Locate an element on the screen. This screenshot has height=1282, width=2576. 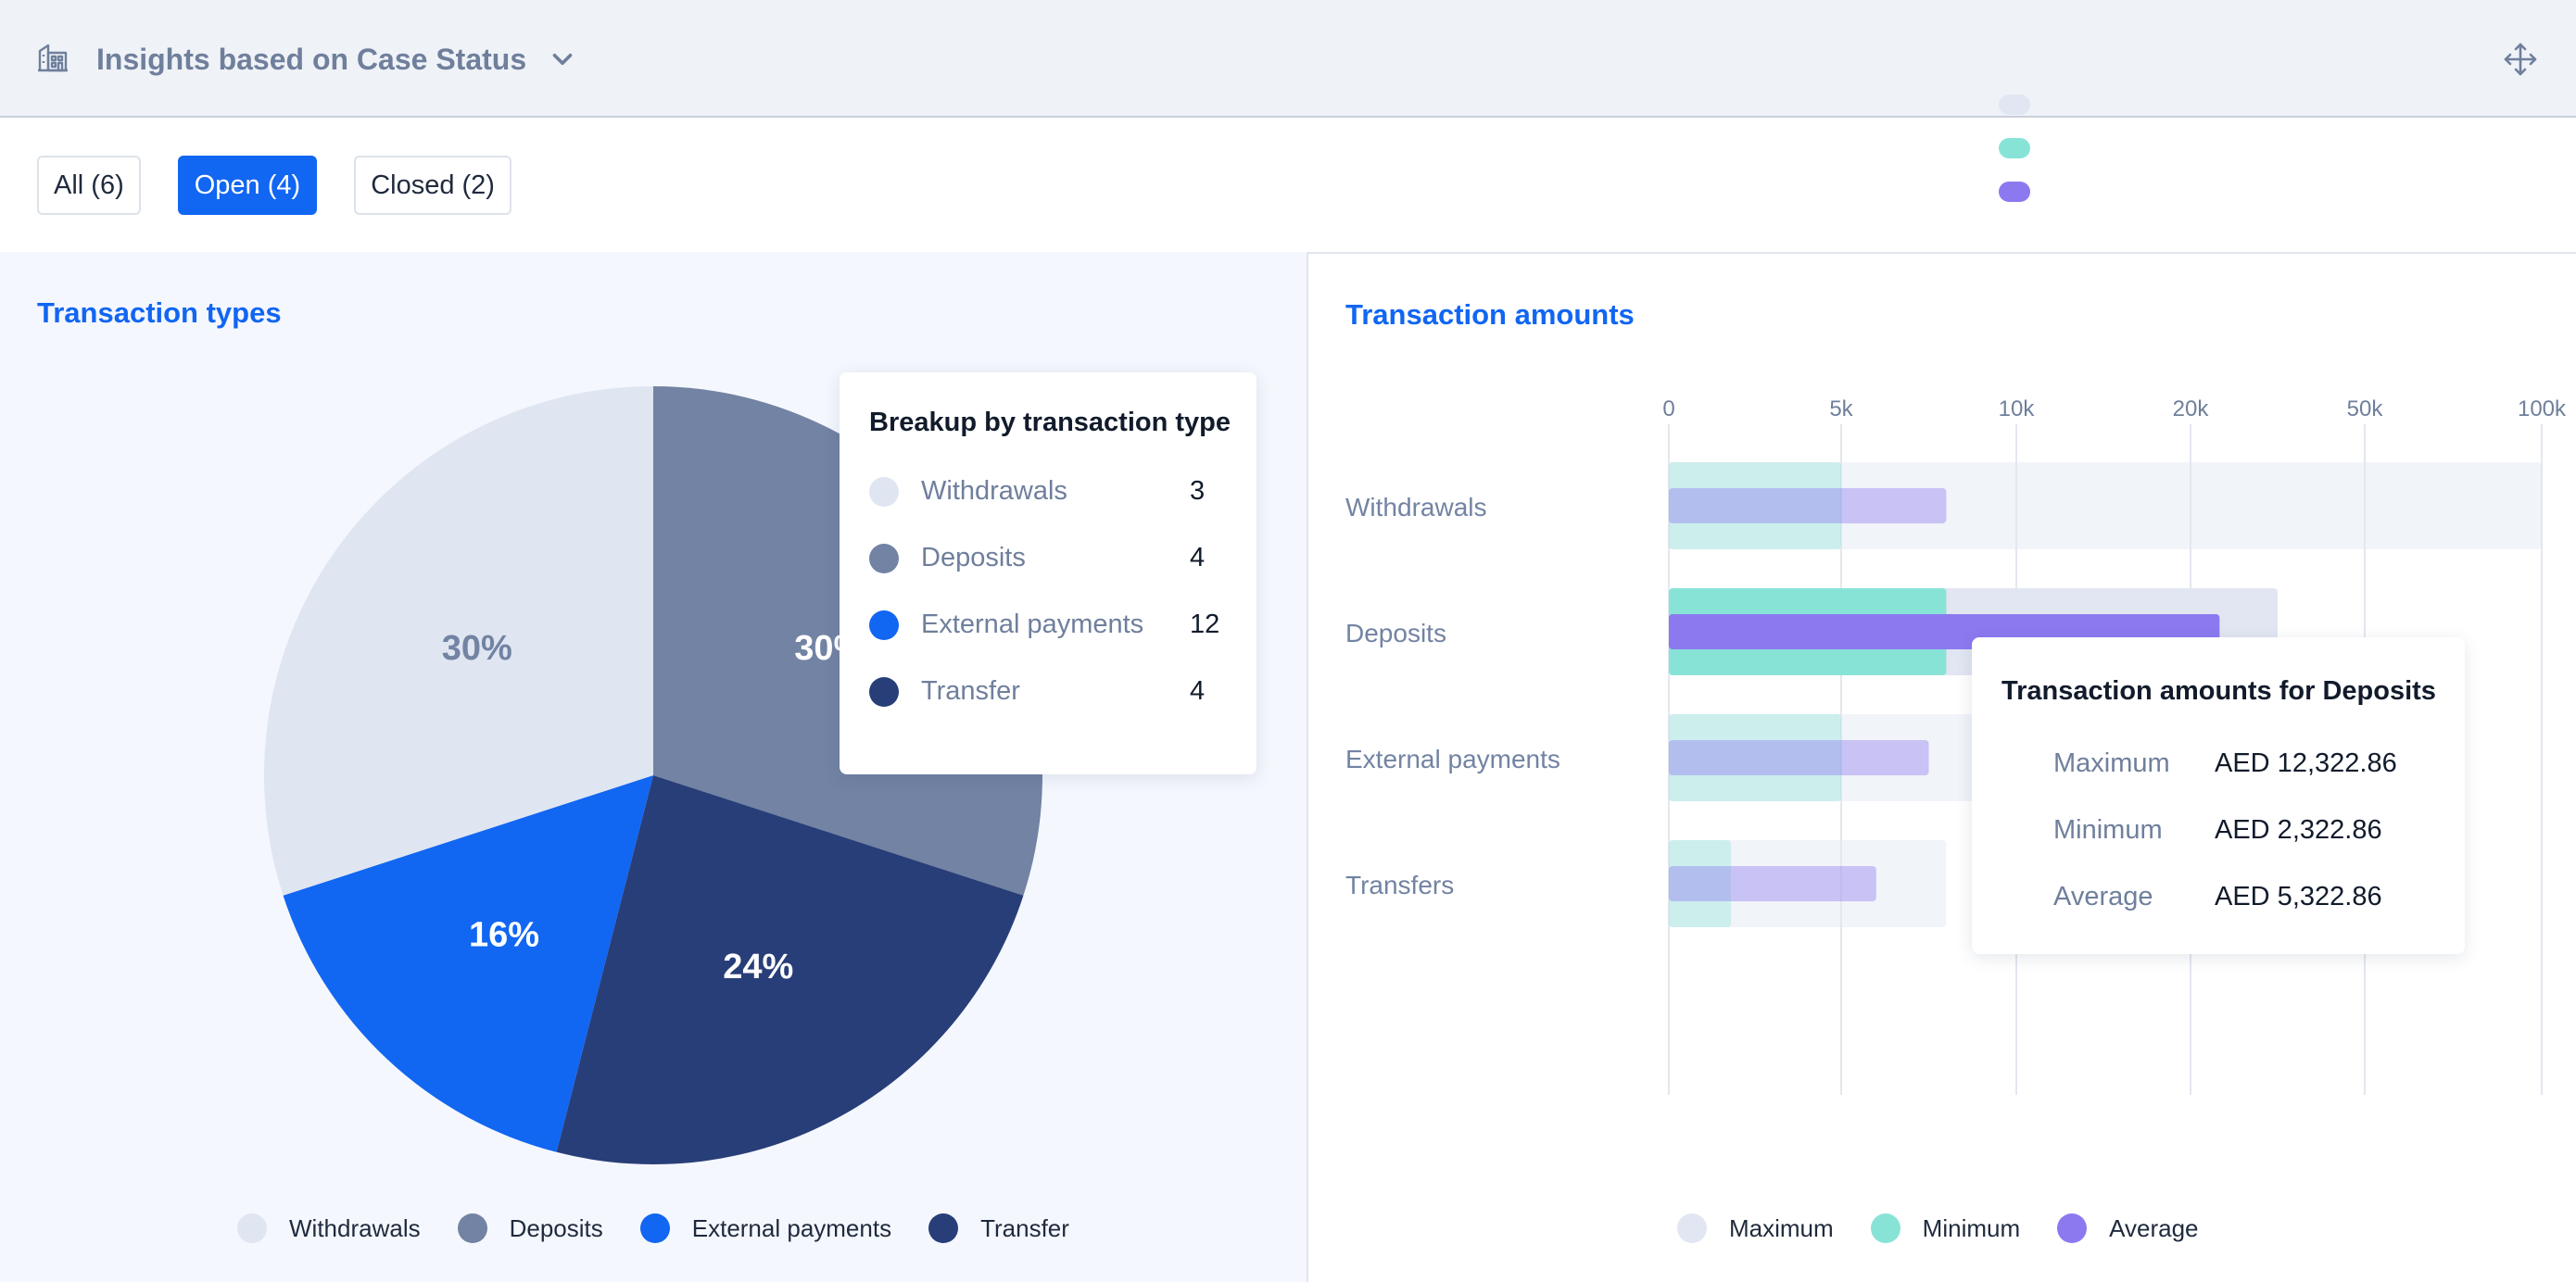
header-title-group: Insights based on Case Status is located at coordinates (308, 59).